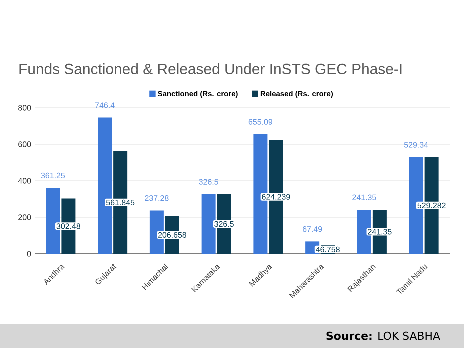 This screenshot has height=348, width=464. Describe the element at coordinates (211, 69) in the screenshot. I see `chart-title: Funds Sanctioned & Released Under InSTS GEC Phase-I` at that location.